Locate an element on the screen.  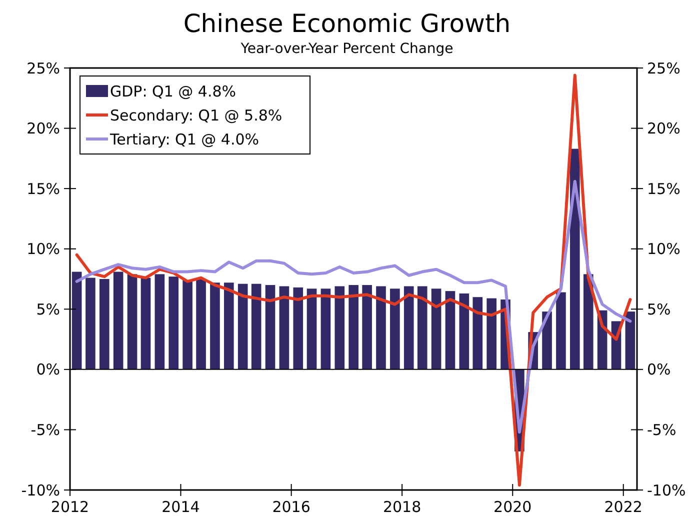
chart-subtitle: Year-over-Year Percent Change is located at coordinates (347, 49).